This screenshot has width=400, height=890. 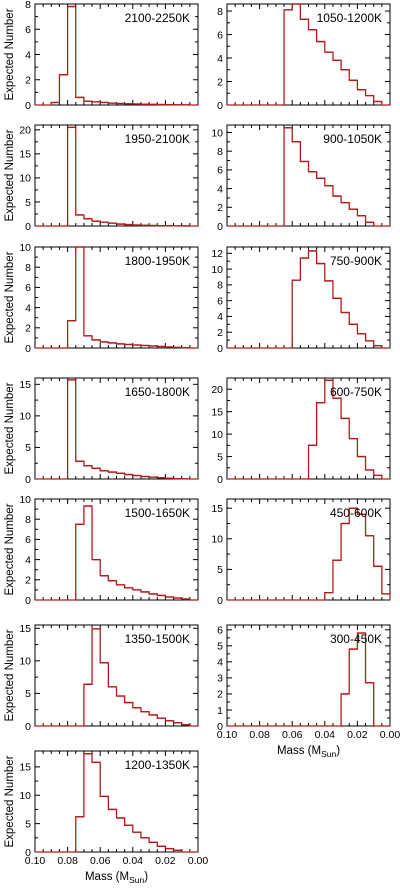 What do you see at coordinates (301, 552) in the screenshot?
I see `histogram-panel: 0 5 10 15 450-600K` at bounding box center [301, 552].